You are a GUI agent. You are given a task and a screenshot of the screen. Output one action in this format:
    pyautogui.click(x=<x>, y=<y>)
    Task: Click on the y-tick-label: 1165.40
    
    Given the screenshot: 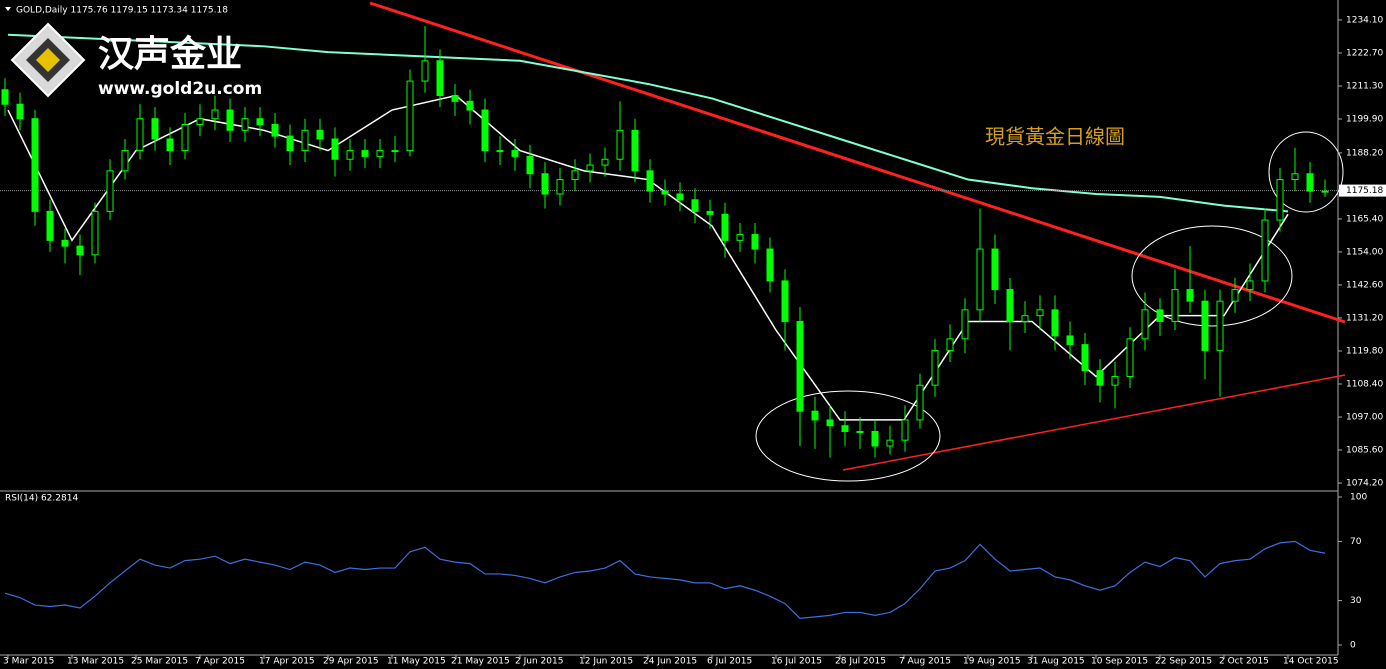 What is the action you would take?
    pyautogui.click(x=1364, y=219)
    